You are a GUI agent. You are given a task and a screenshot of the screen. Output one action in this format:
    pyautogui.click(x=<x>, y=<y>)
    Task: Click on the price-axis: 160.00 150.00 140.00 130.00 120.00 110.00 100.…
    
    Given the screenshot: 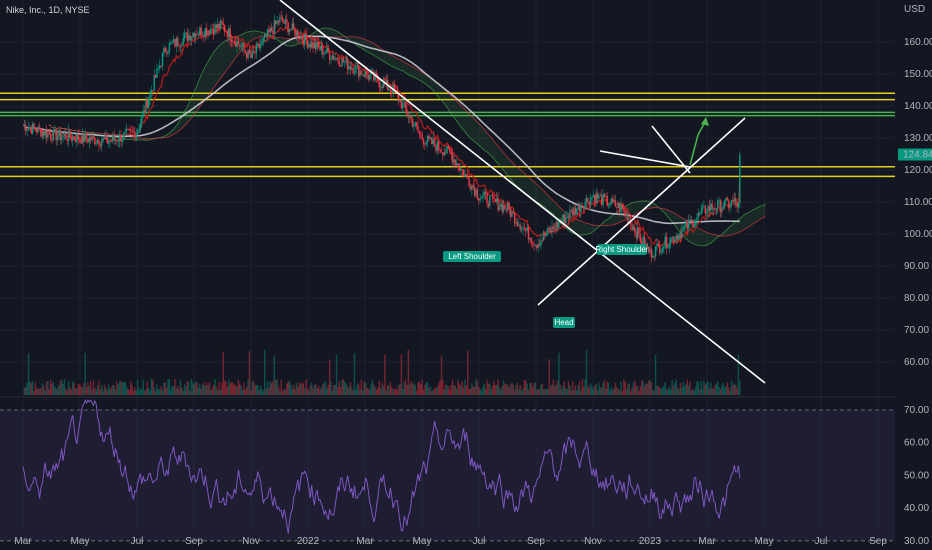 What is the action you would take?
    pyautogui.click(x=915, y=292)
    